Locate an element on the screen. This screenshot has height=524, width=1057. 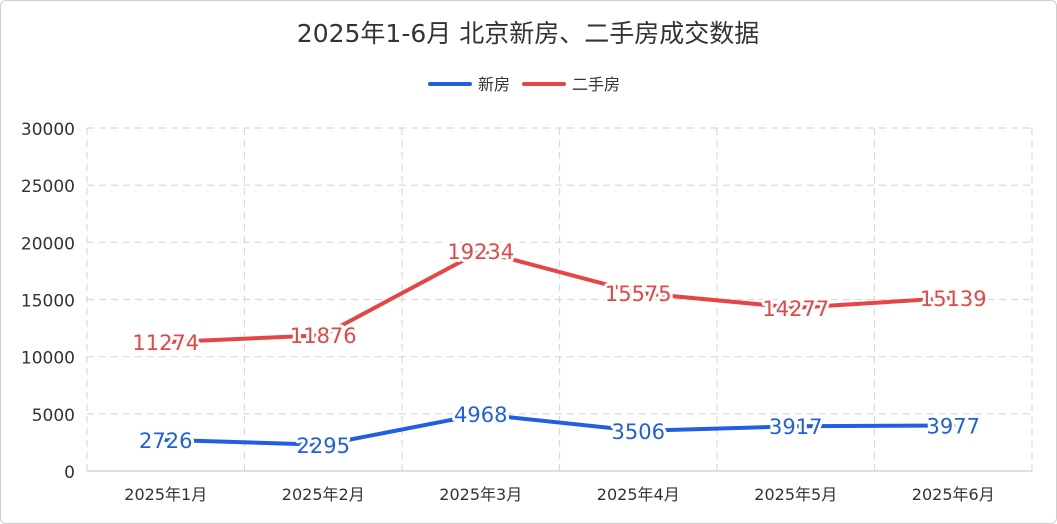
legend-item: 二手房 is located at coordinates (571, 84).